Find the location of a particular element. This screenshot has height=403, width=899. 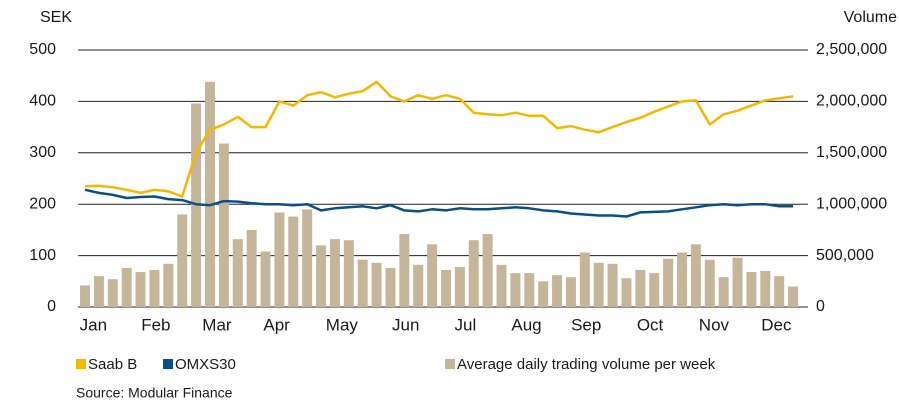

x-tick-label: Mar is located at coordinates (217, 324).